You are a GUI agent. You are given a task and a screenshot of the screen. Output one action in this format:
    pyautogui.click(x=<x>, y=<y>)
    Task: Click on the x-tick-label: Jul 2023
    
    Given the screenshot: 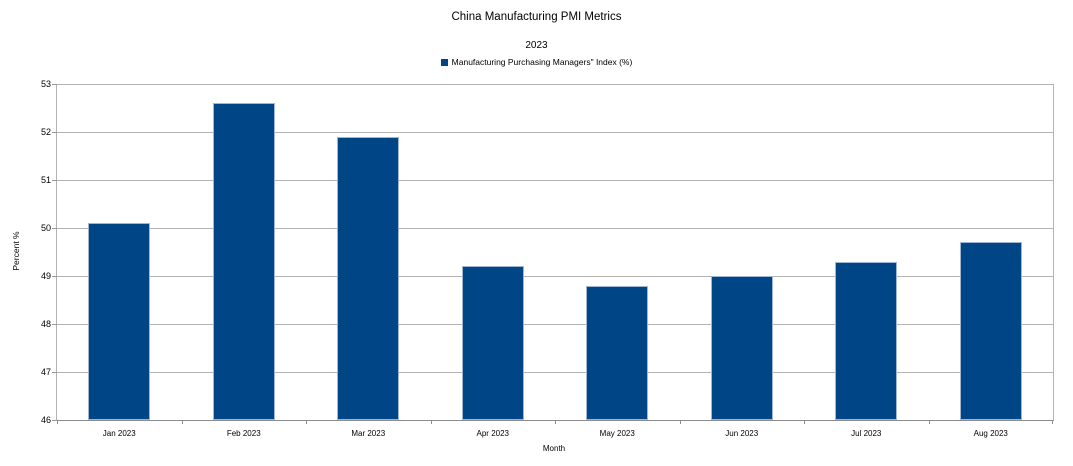 What is the action you would take?
    pyautogui.click(x=866, y=433)
    